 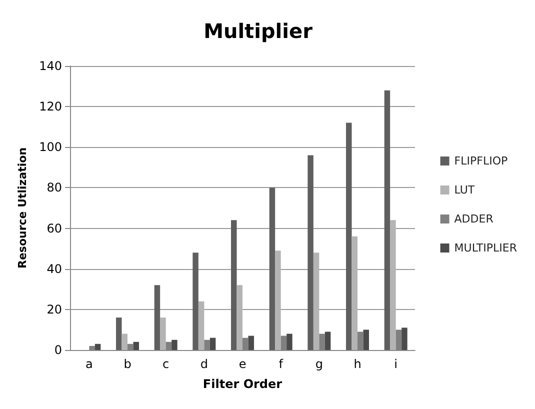 I want to click on x-tick-label: f, so click(x=281, y=364).